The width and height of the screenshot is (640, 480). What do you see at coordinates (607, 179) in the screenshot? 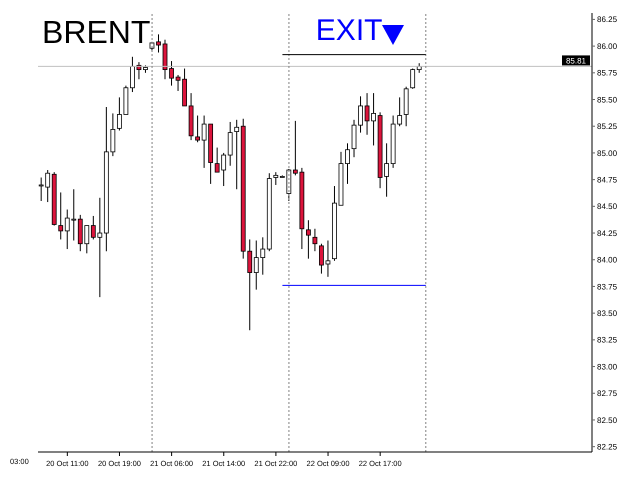
I see `y-tick-label: 84.75` at bounding box center [607, 179].